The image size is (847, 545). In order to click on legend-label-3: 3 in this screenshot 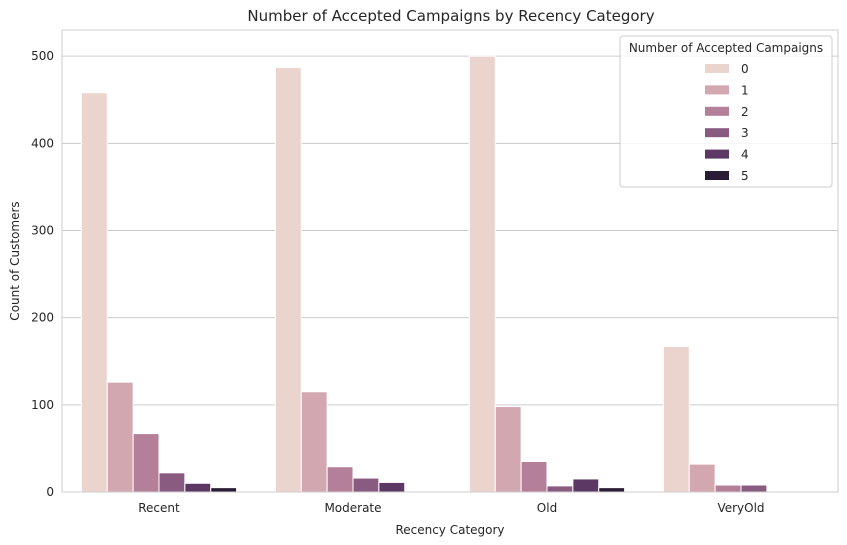, I will do `click(745, 133)`.